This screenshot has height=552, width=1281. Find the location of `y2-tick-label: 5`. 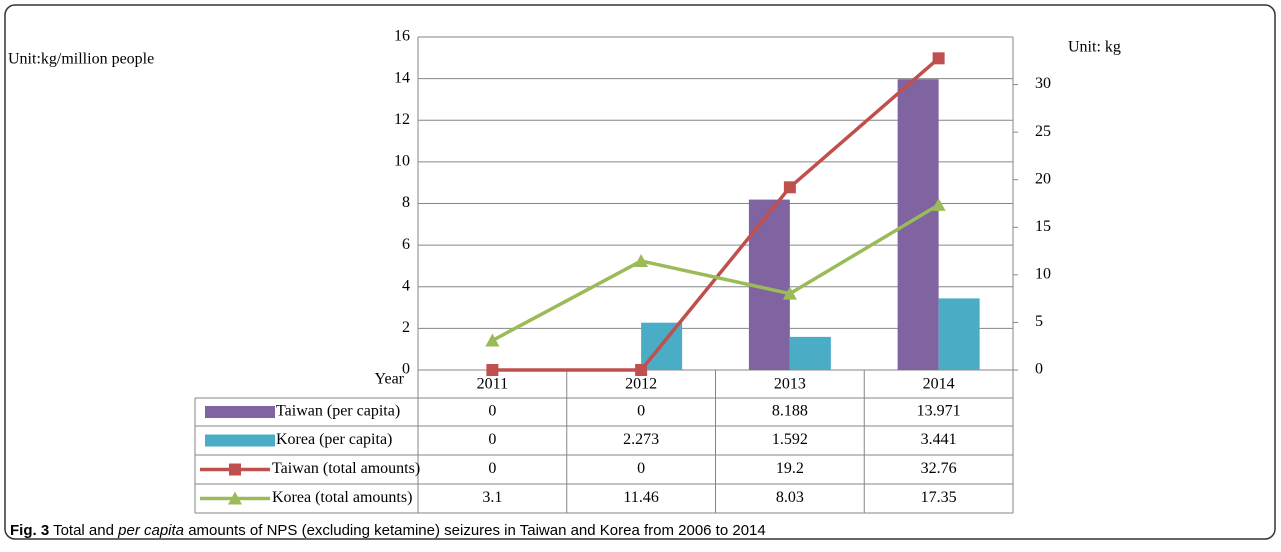

y2-tick-label: 5 is located at coordinates (1039, 321).